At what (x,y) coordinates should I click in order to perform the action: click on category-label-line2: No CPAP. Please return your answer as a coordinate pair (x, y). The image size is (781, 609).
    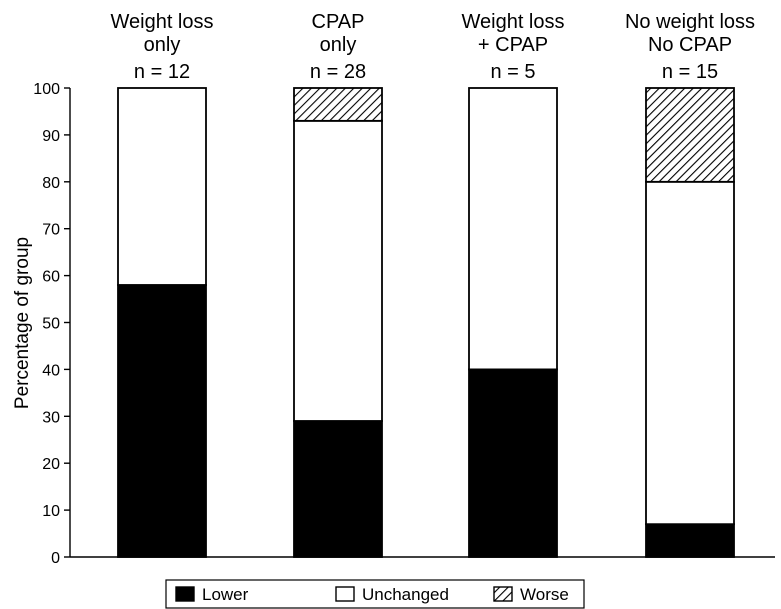
    Looking at the image, I should click on (690, 45).